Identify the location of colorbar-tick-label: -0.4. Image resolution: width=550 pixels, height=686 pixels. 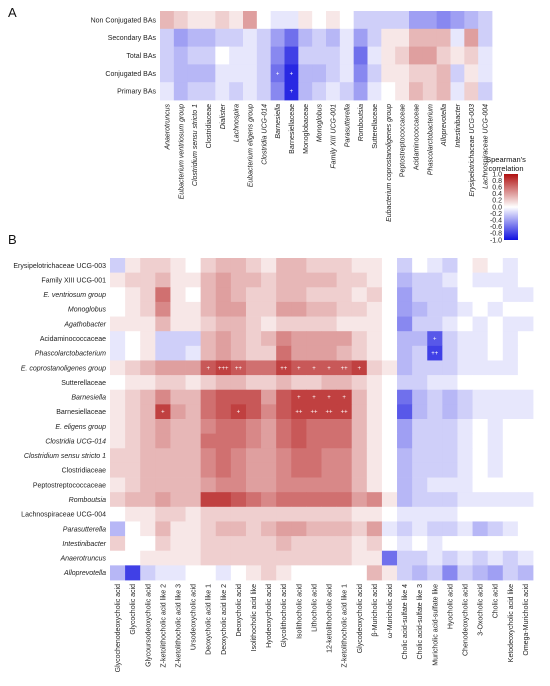
(496, 221).